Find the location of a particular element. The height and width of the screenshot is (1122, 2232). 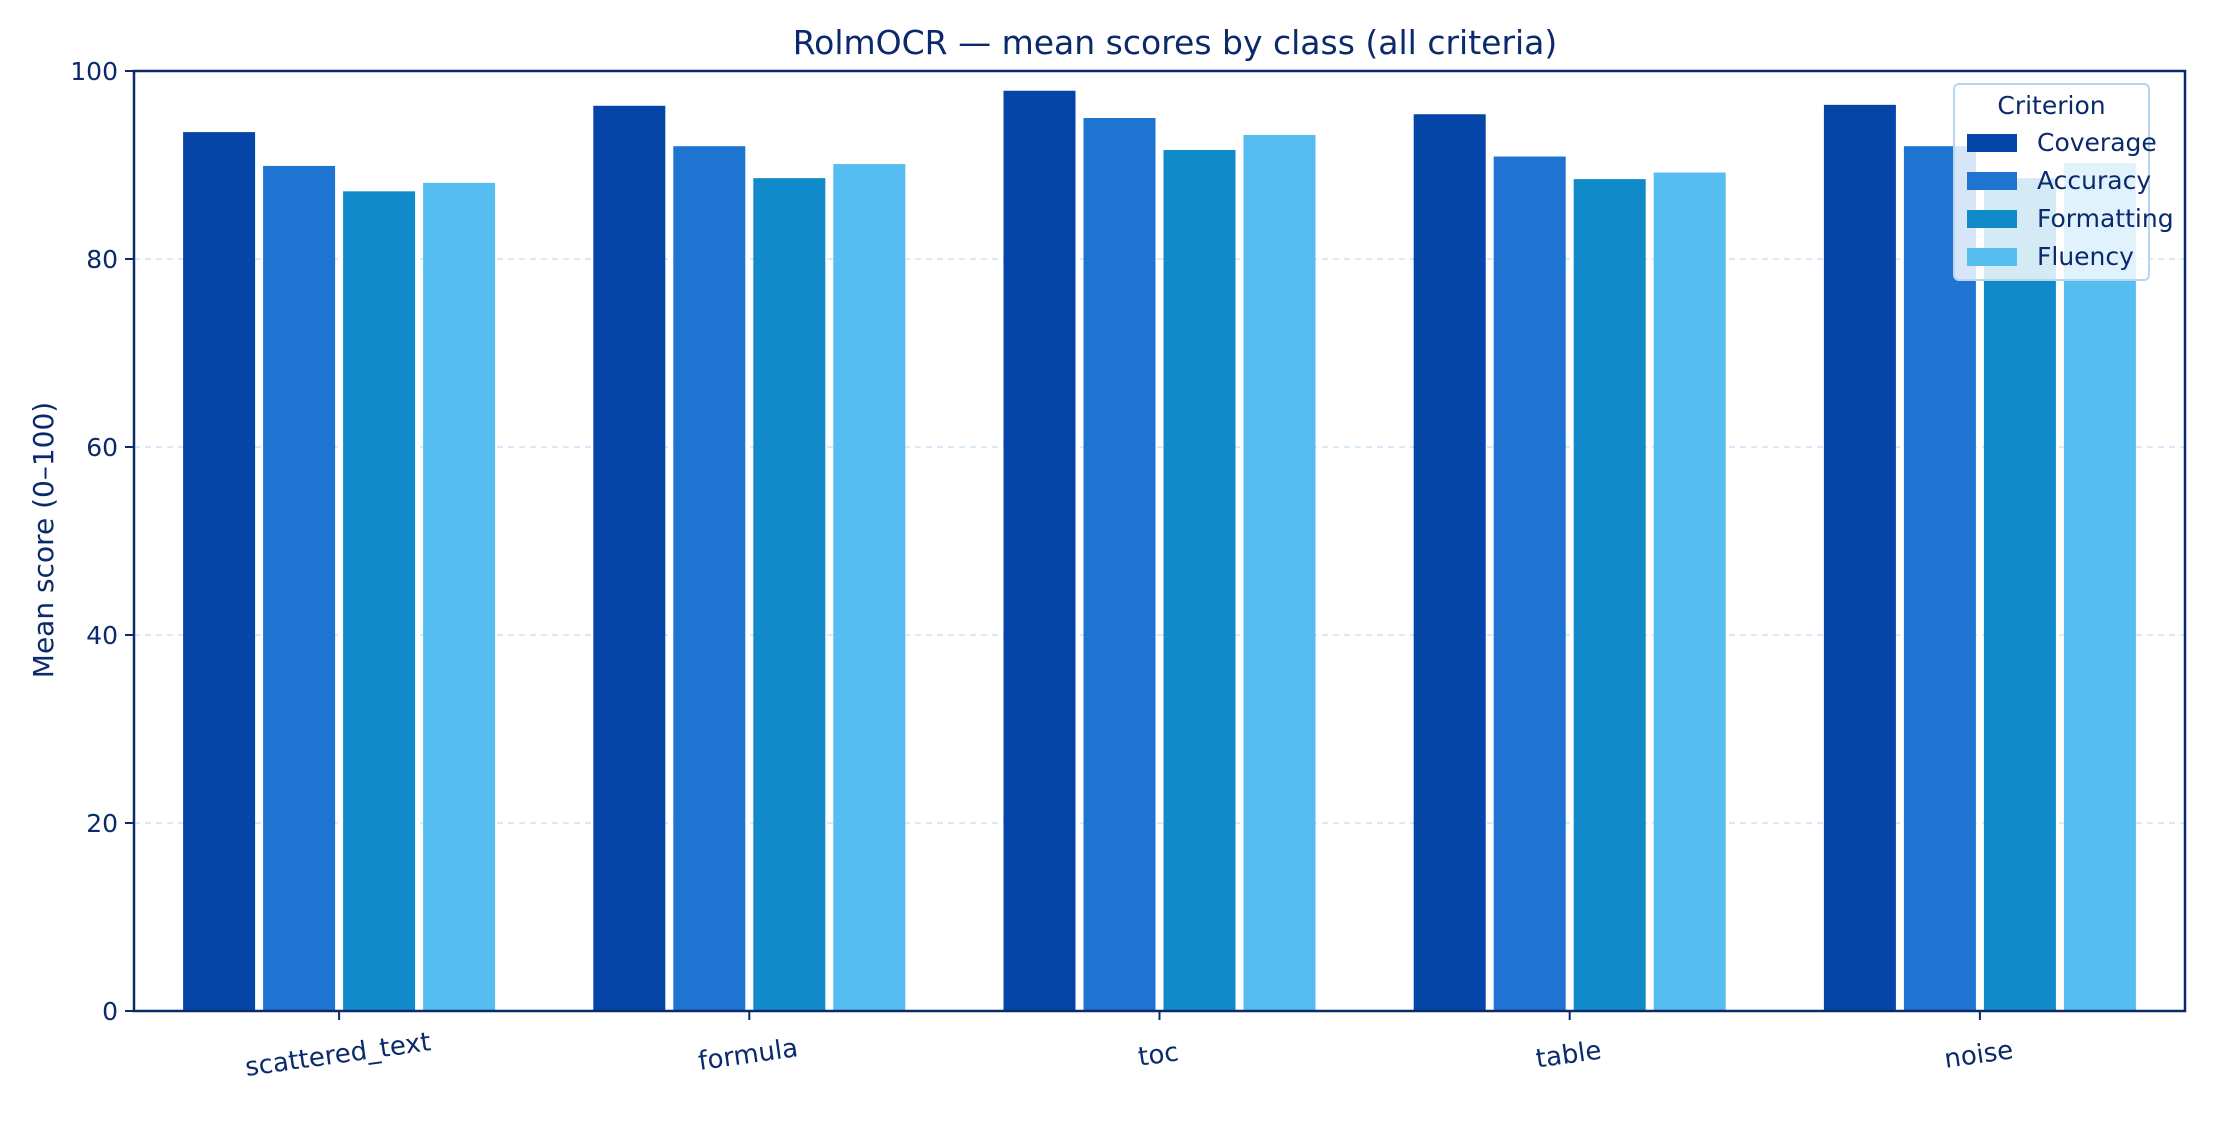

x-tick-label-formula: formula is located at coordinates (747, 1055).